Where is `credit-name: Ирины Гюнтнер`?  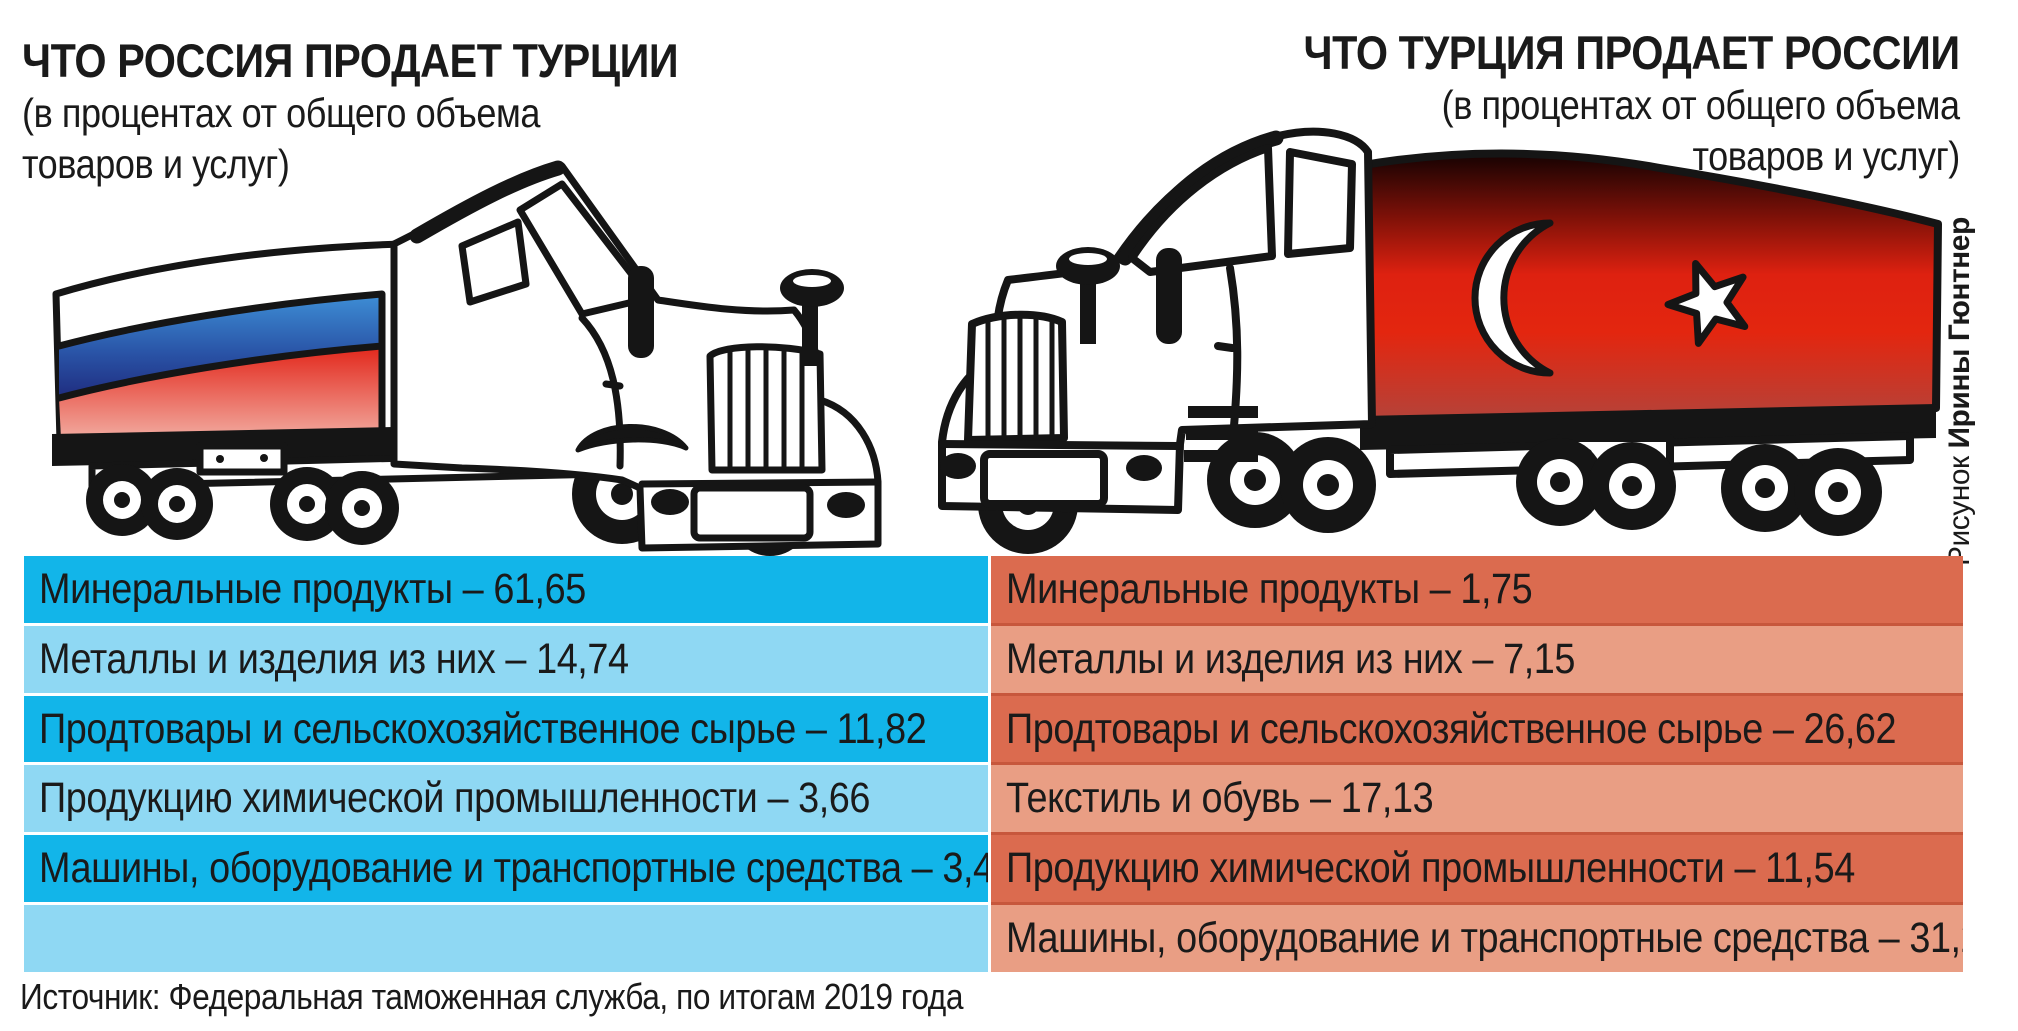 credit-name: Ирины Гюнтнер is located at coordinates (1959, 333).